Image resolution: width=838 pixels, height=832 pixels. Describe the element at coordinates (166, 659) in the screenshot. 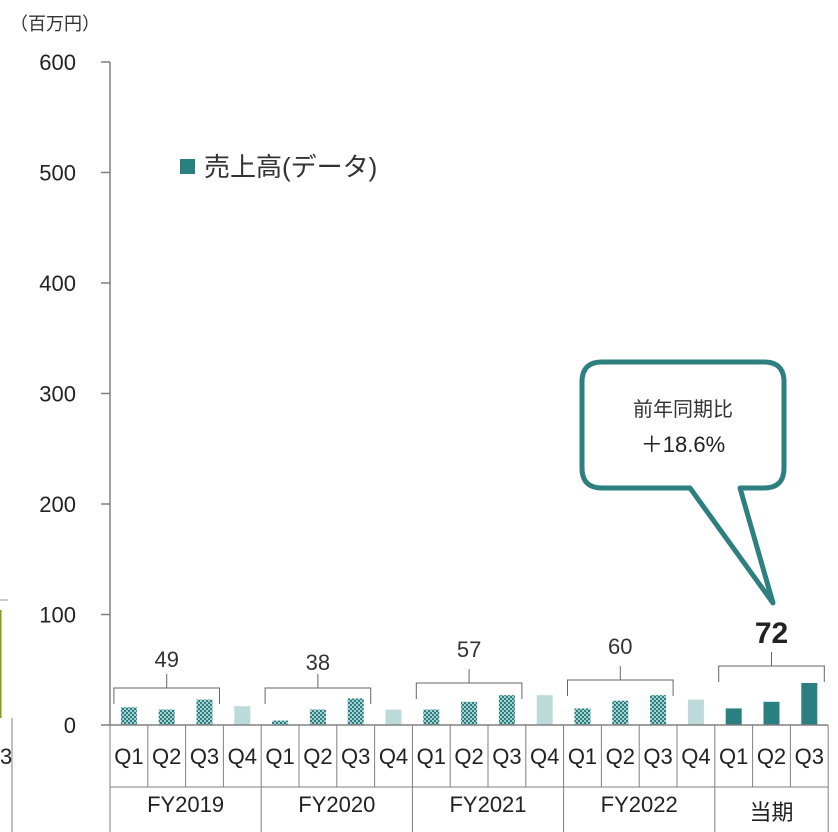

I see `group-total-label: 49` at that location.